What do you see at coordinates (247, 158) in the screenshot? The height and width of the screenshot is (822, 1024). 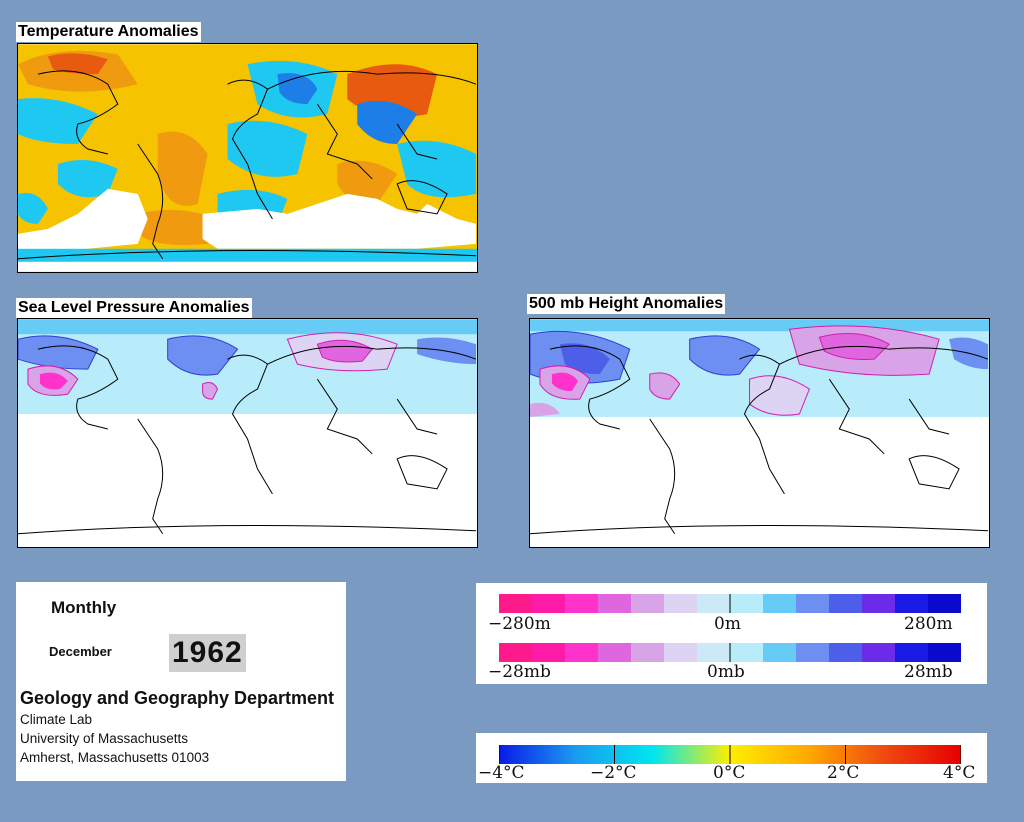 I see `temperature-anomaly-map` at bounding box center [247, 158].